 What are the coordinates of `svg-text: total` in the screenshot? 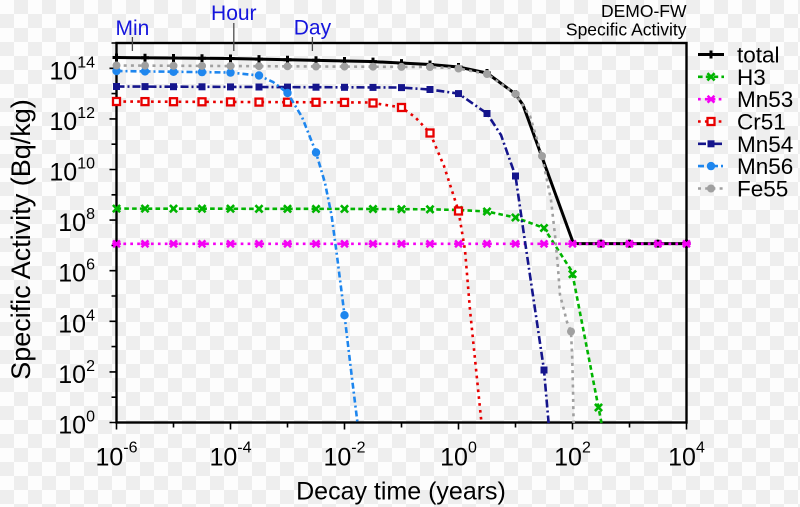 It's located at (758, 55).